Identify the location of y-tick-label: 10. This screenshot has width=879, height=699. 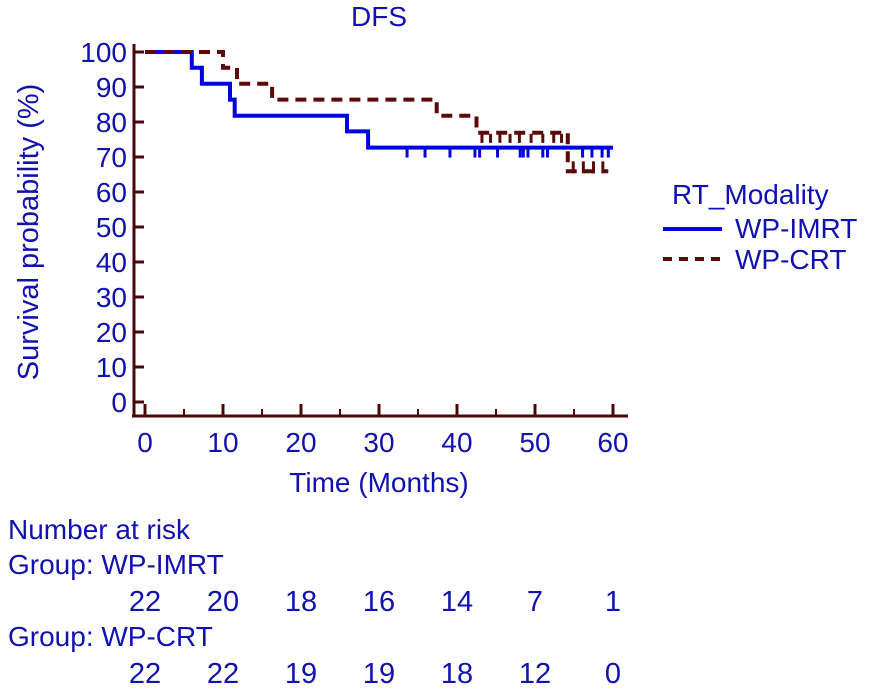
(111, 367).